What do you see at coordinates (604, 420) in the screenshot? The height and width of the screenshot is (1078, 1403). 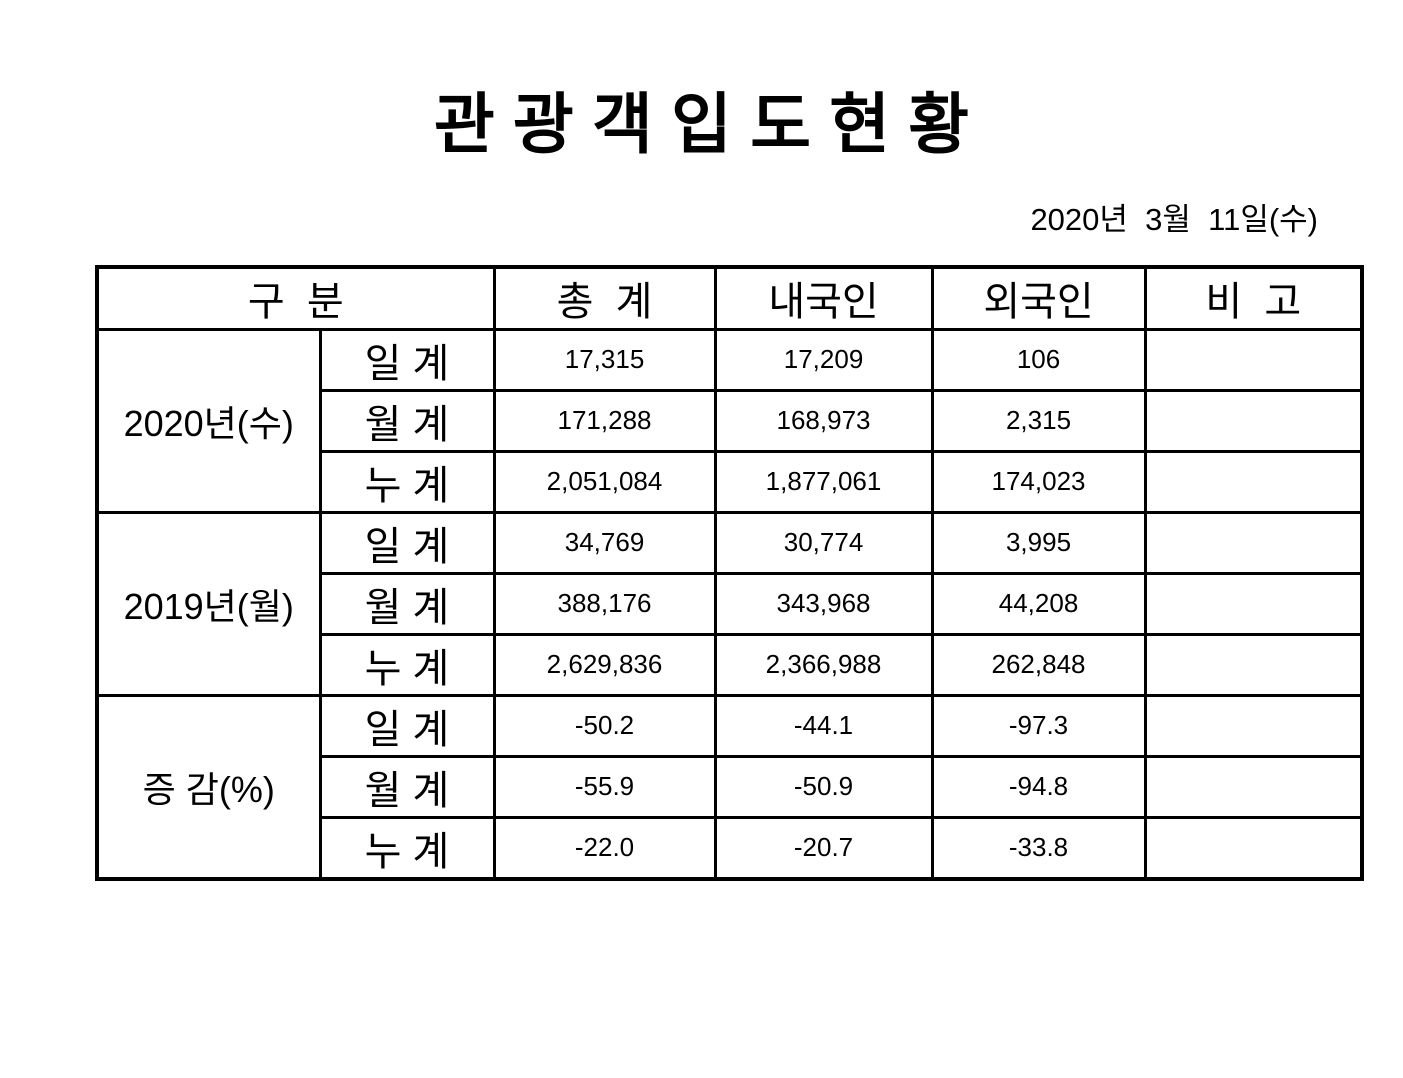 I see `cell-total: 171,288` at bounding box center [604, 420].